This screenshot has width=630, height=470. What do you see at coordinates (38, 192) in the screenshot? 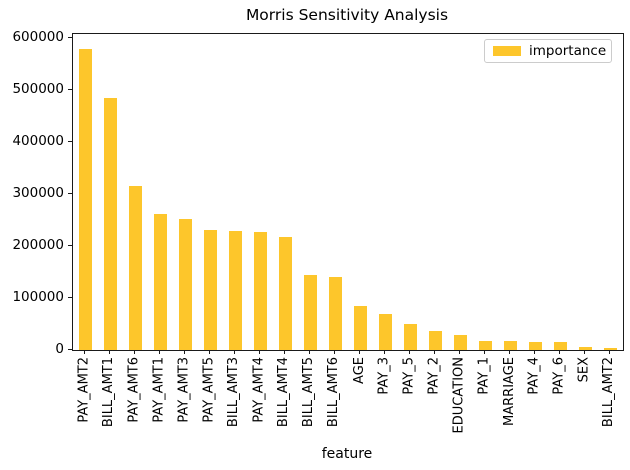
I see `y-tick-label: 300000` at bounding box center [38, 192].